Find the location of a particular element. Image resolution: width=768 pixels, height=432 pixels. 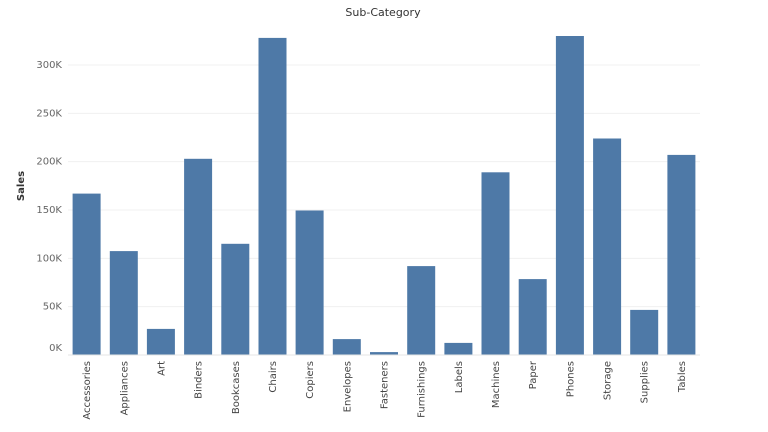

bar-paper is located at coordinates (532, 317).